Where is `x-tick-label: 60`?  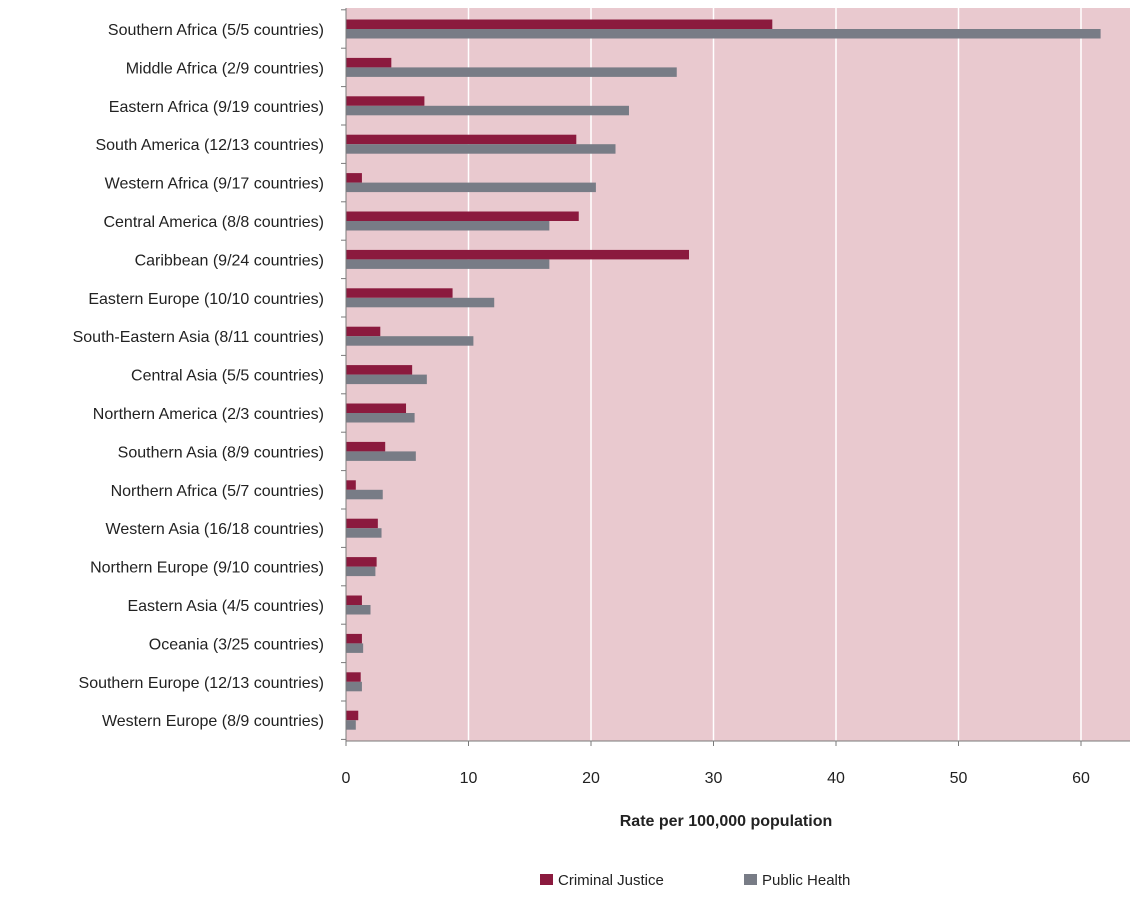
x-tick-label: 60 is located at coordinates (1081, 778).